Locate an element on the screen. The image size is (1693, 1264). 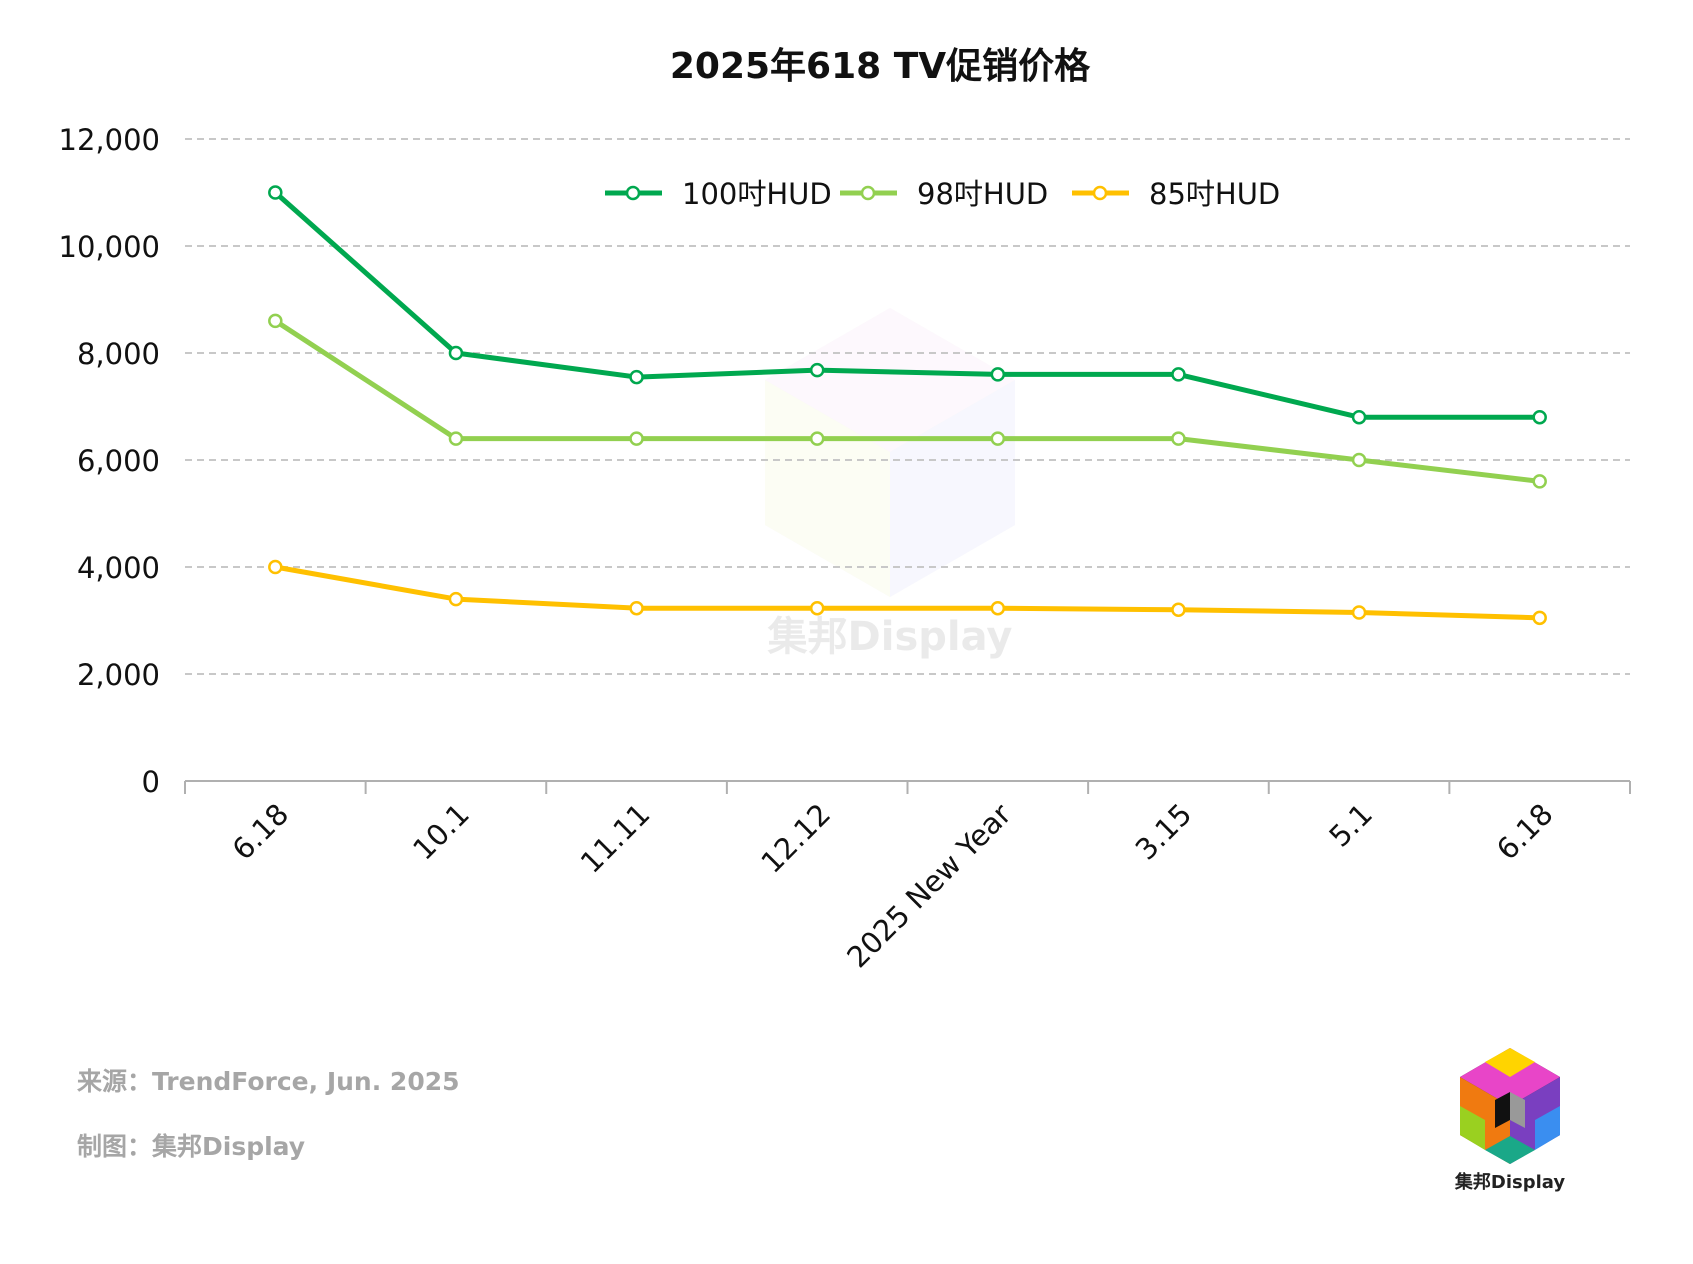
logo-caption: 集邦Display is located at coordinates (1510, 1182).